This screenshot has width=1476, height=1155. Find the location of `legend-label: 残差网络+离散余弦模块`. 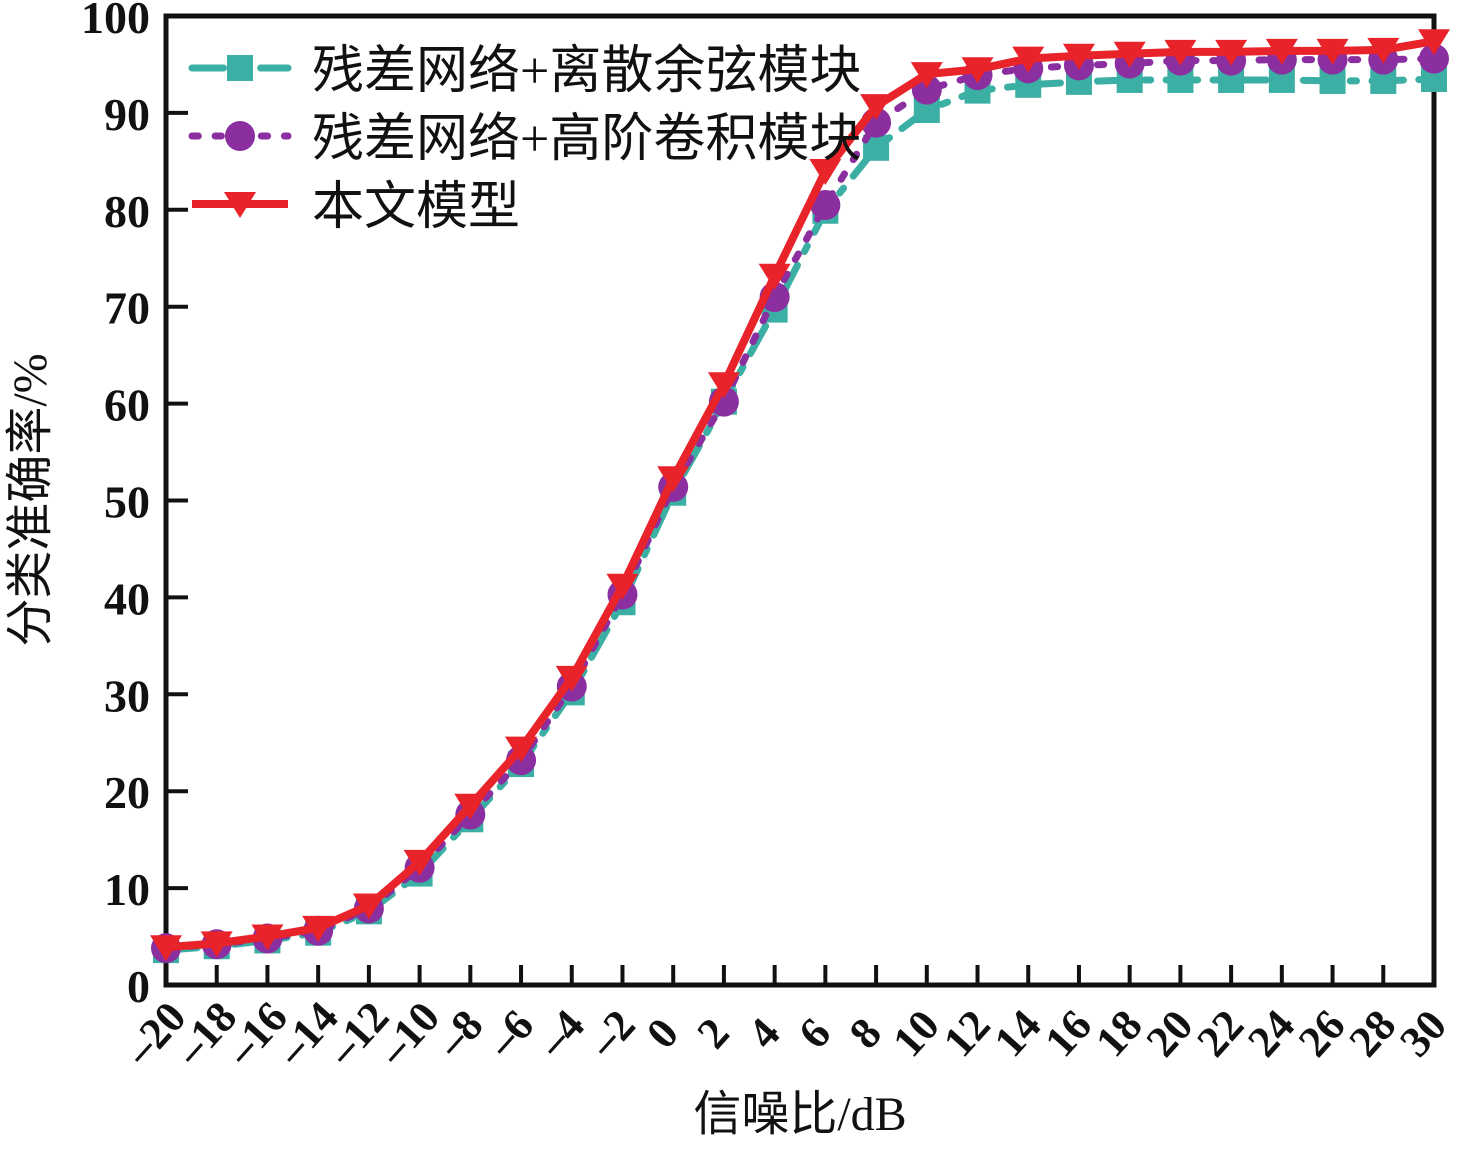

legend-label: 残差网络+离散余弦模块 is located at coordinates (586, 71).